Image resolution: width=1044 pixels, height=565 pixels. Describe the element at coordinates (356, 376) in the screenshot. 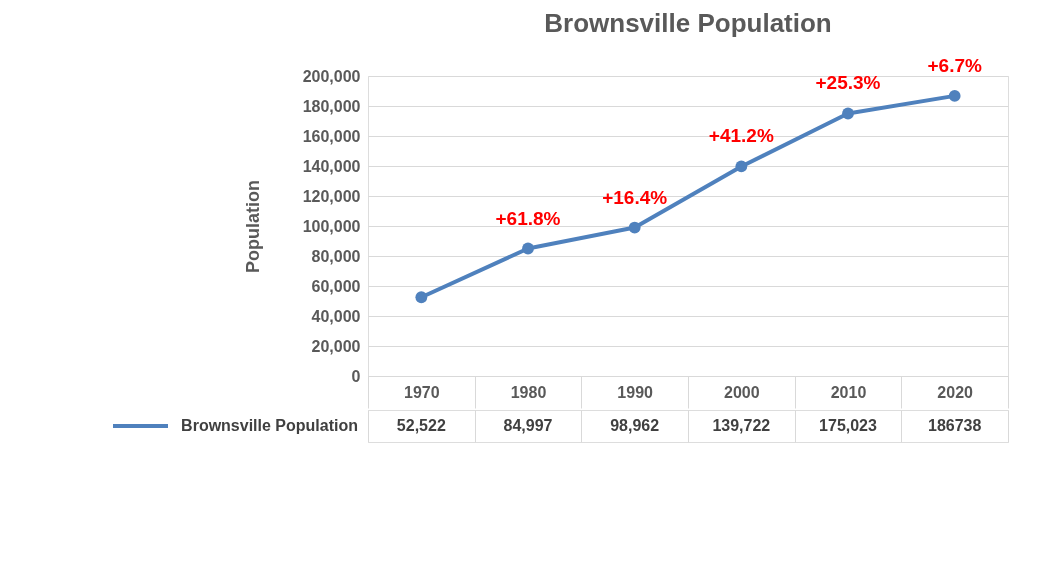

I see `y-tick-label: 0` at that location.